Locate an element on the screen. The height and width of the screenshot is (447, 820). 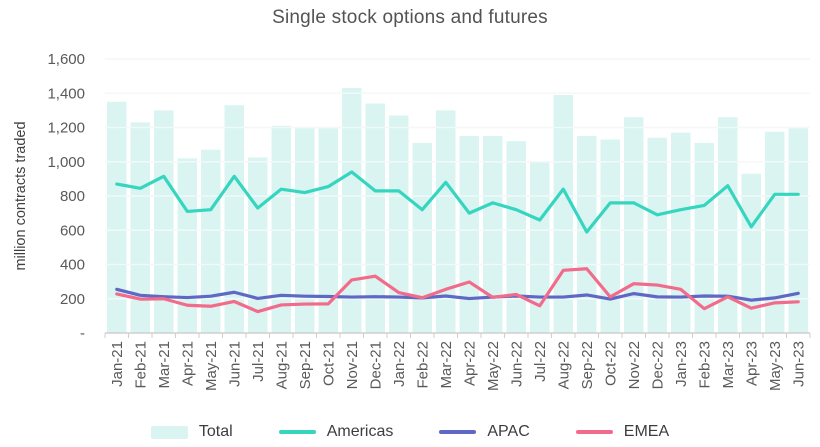
apac-line is located at coordinates (457, 294).